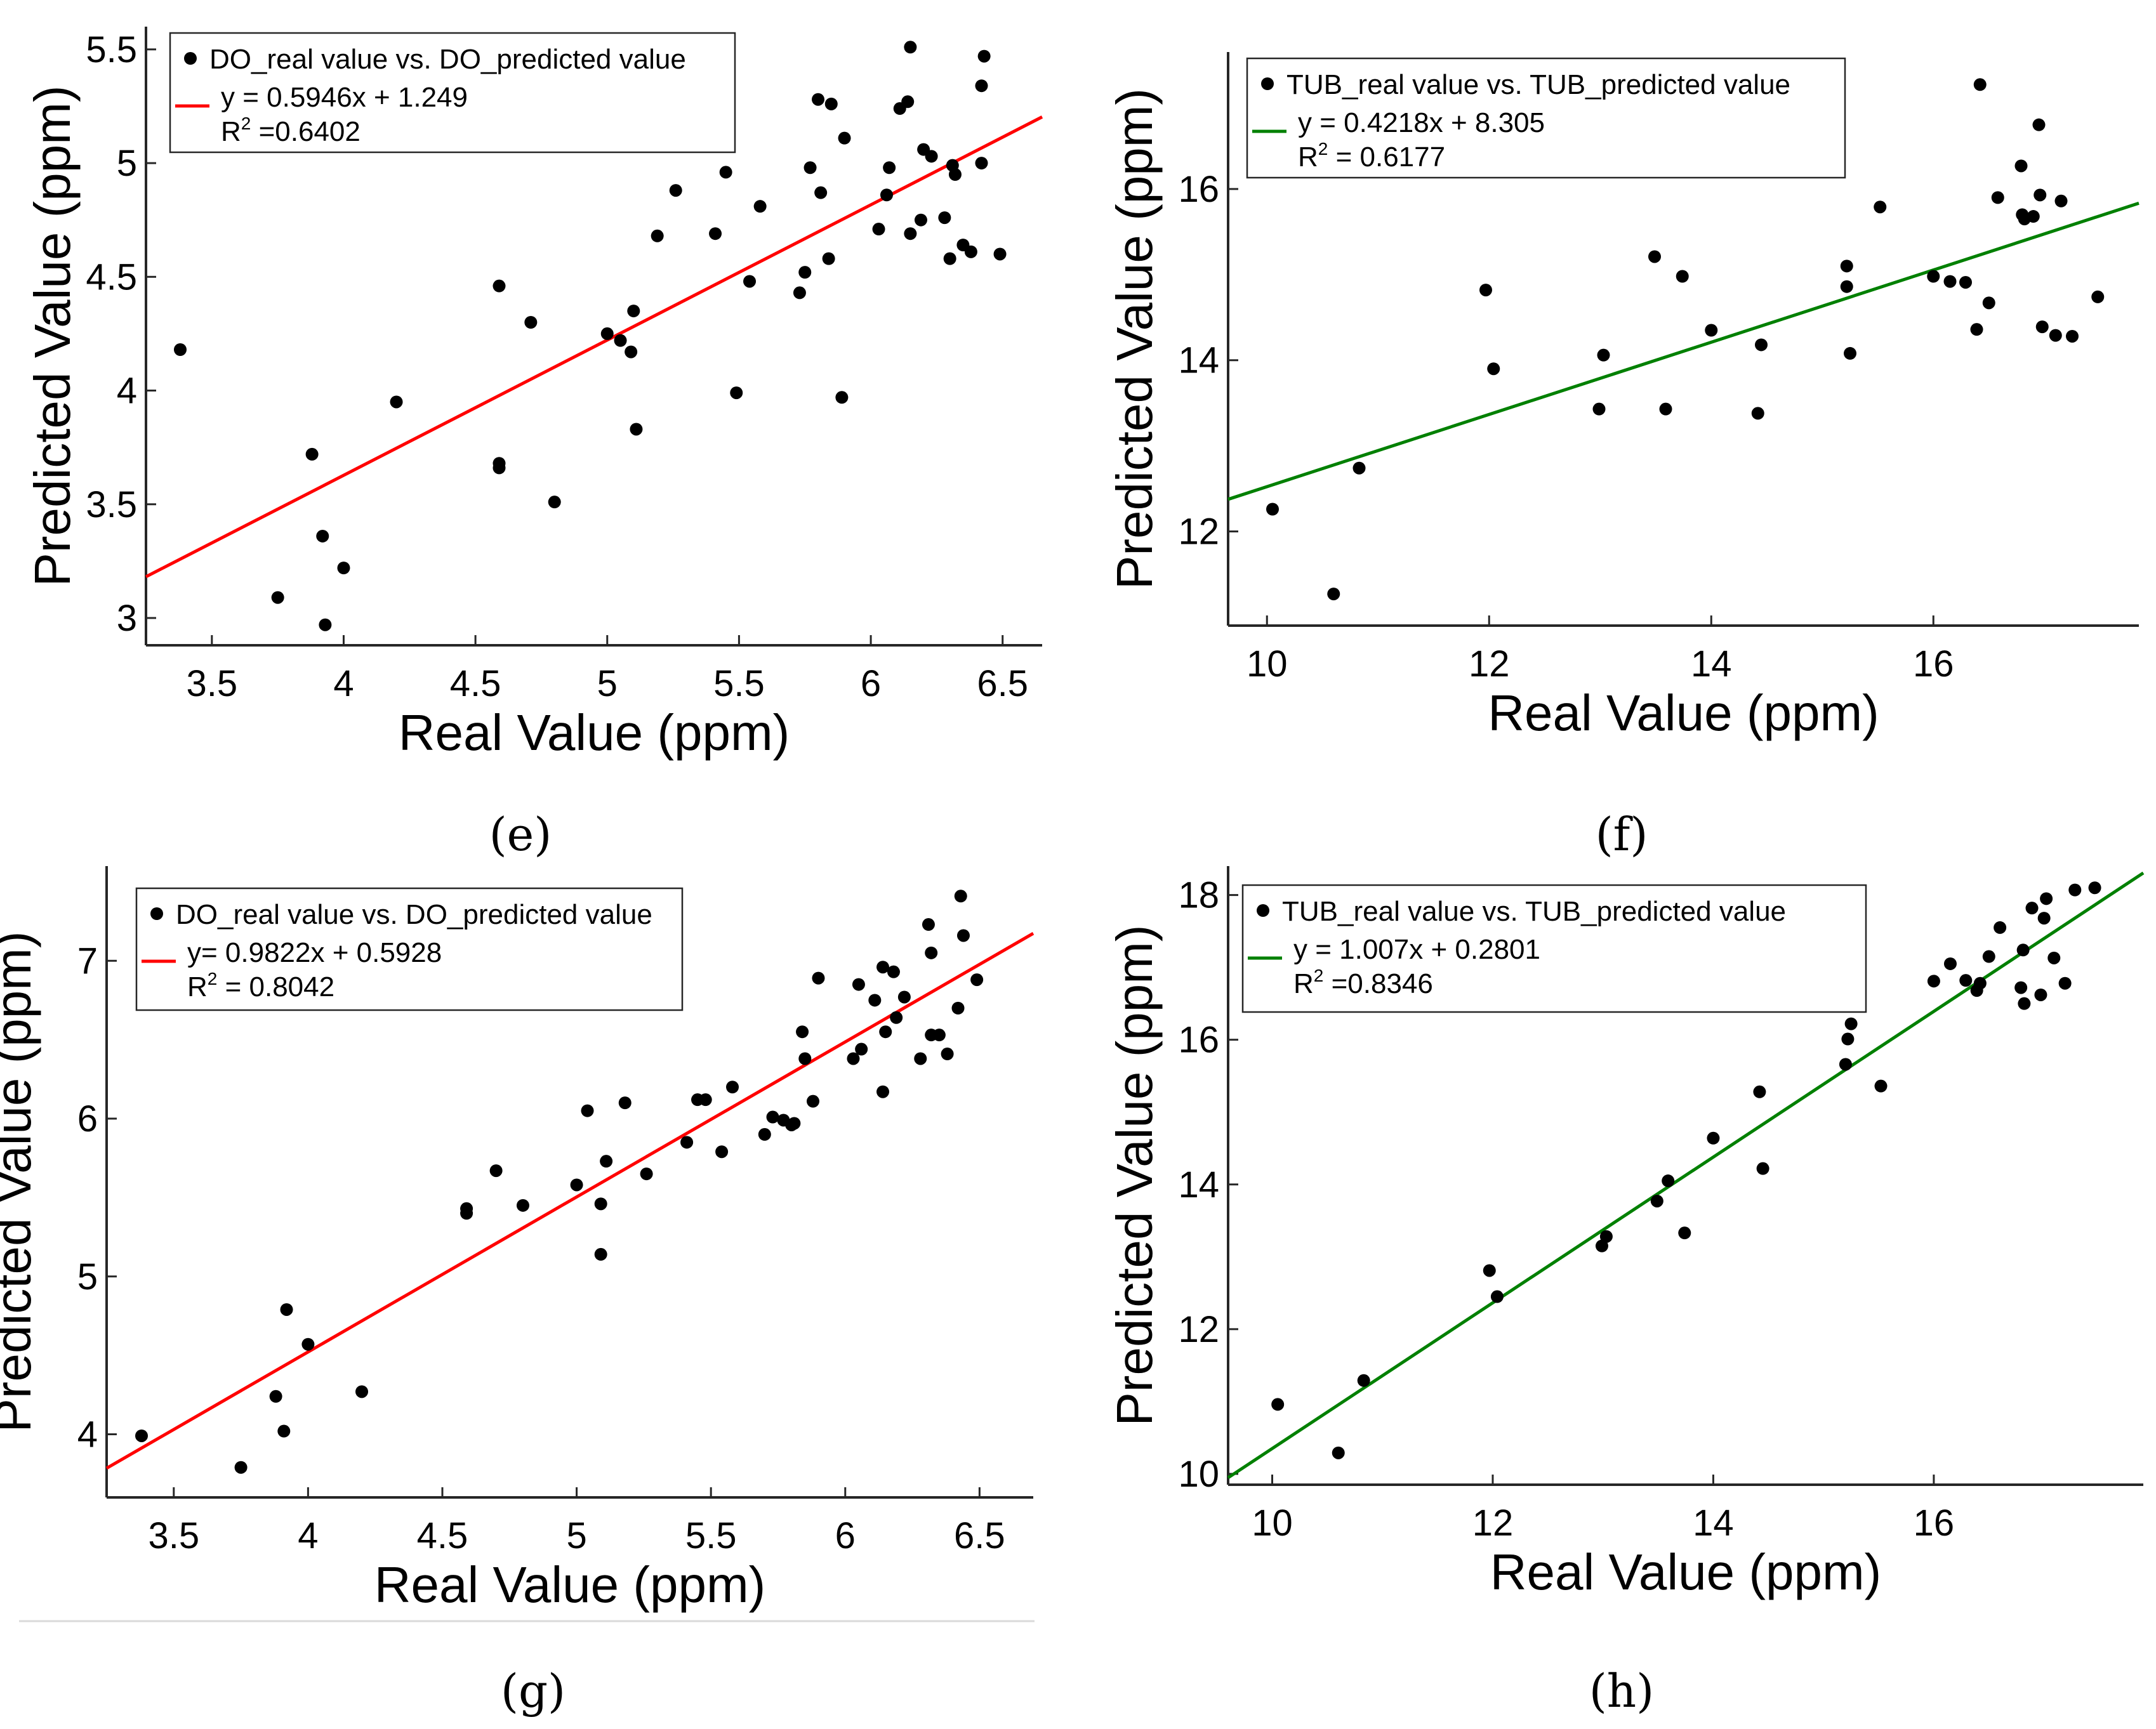 The width and height of the screenshot is (2156, 1729). What do you see at coordinates (1198, 1474) in the screenshot?
I see `y-tick-label: 10` at bounding box center [1198, 1474].